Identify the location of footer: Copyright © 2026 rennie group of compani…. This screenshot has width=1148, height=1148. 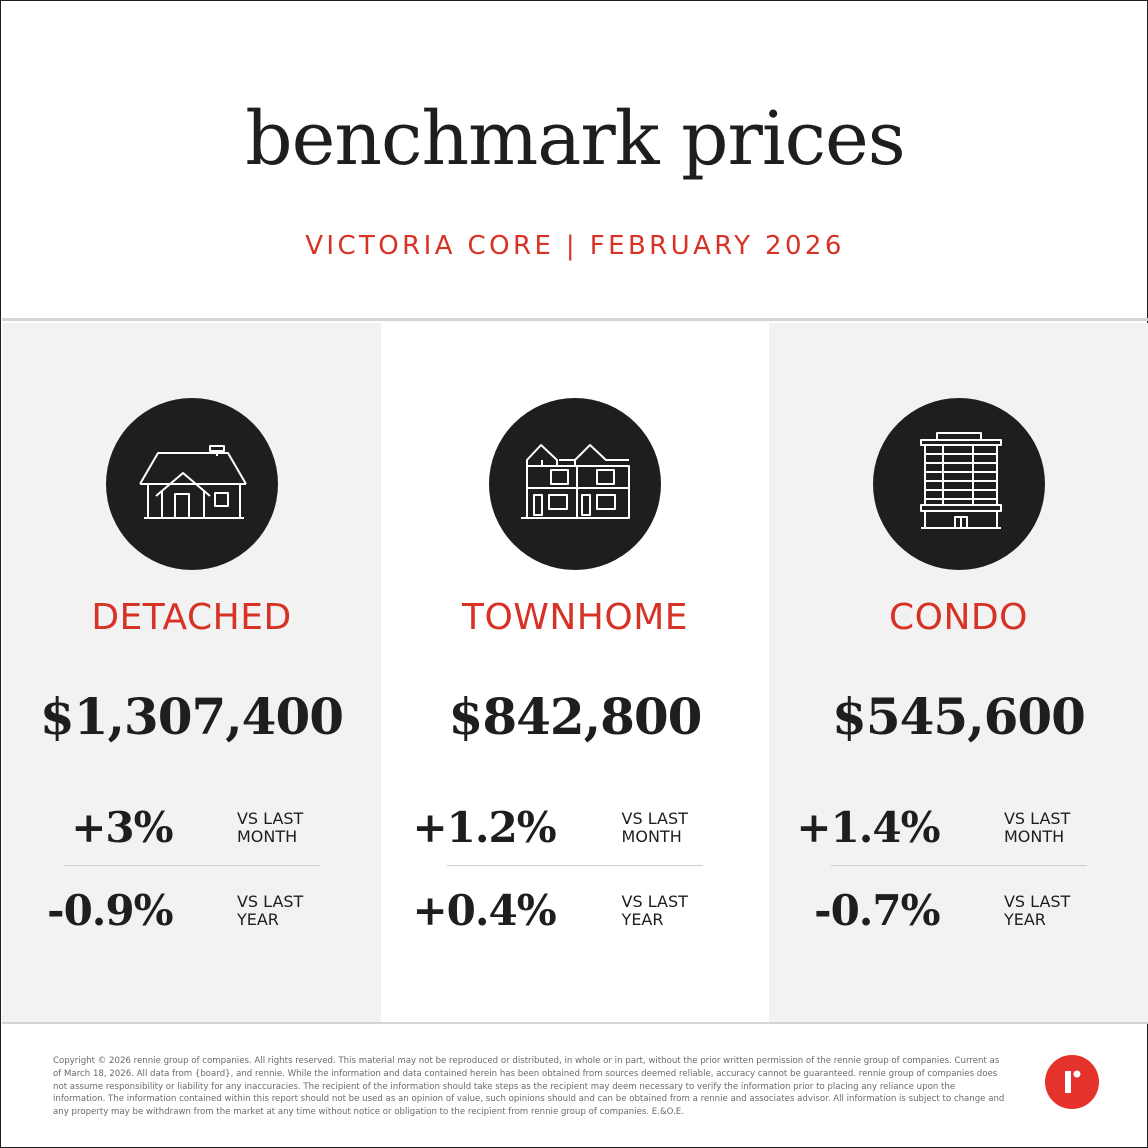
(575, 1087).